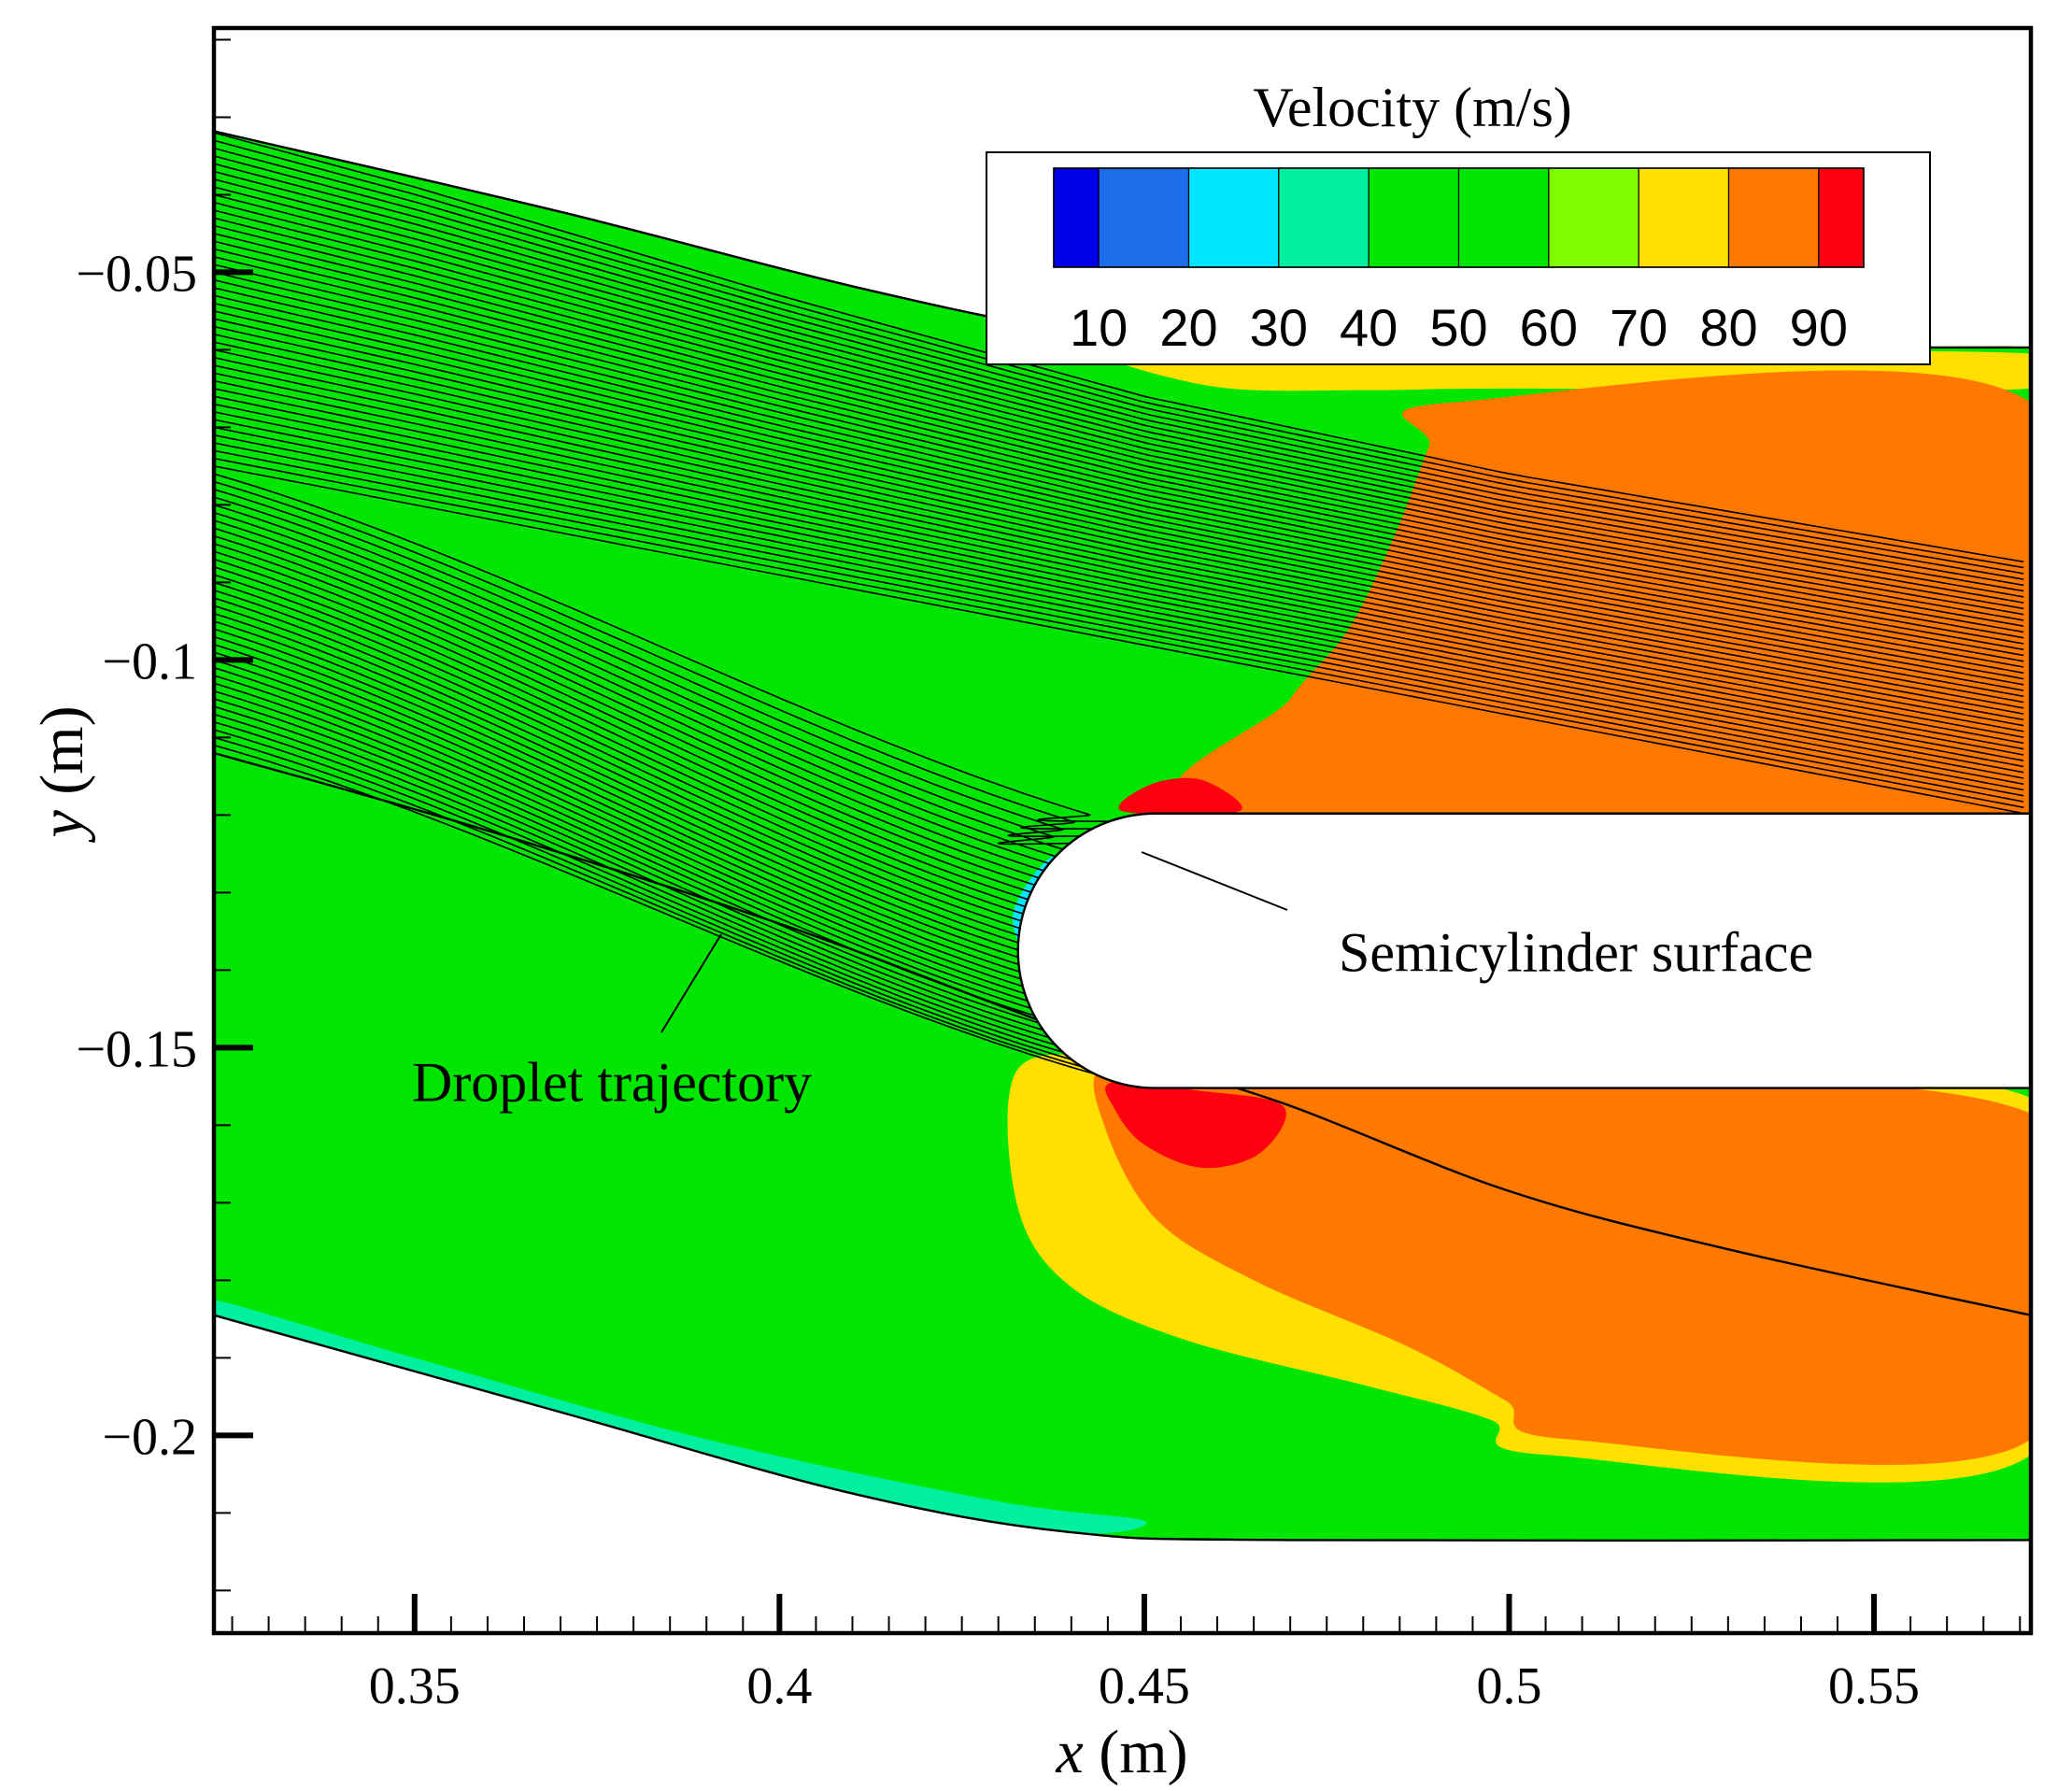 The width and height of the screenshot is (2072, 1791). What do you see at coordinates (1576, 952) in the screenshot?
I see `annotation-semicylinder-surface: Semicylinder surface` at bounding box center [1576, 952].